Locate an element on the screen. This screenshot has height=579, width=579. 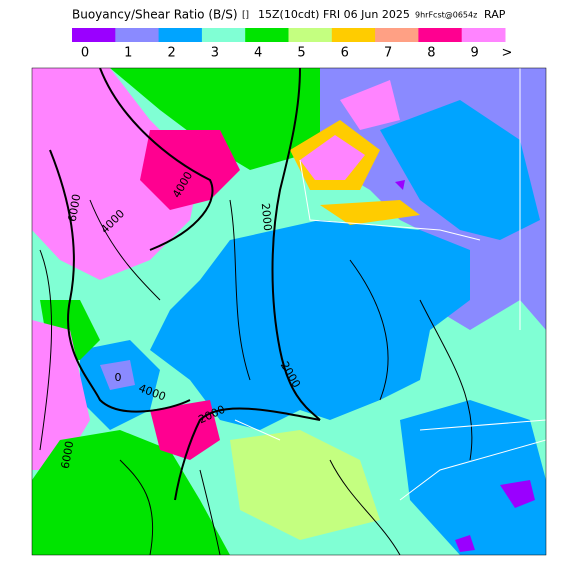
colorbar-label: 5 is located at coordinates (301, 53).